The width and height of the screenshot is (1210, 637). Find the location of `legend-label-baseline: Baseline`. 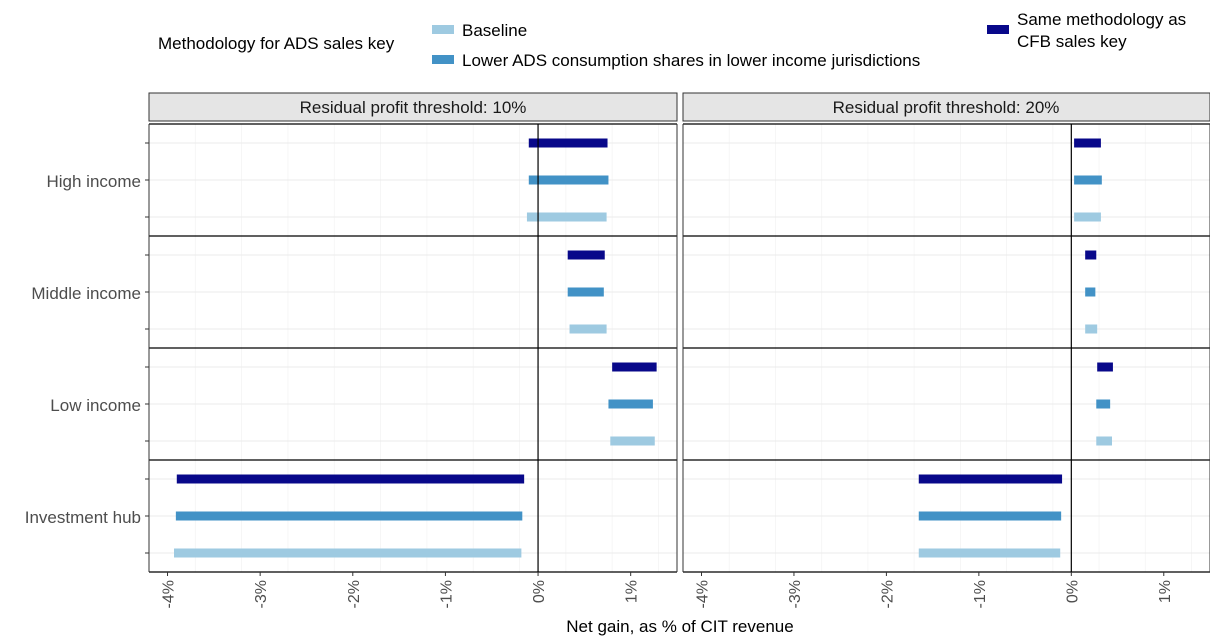

legend-label-baseline: Baseline is located at coordinates (494, 30).